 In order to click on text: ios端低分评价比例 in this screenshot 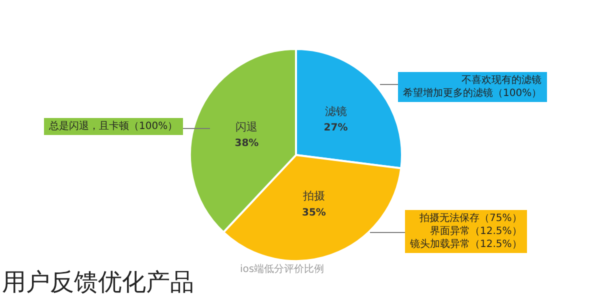, I will do `click(282, 269)`.